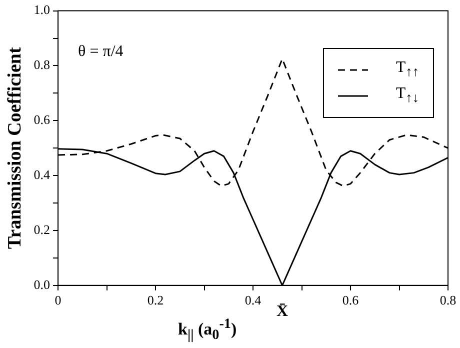 The width and height of the screenshot is (460, 348). I want to click on y-tick-label: 0.8, so click(42, 64).